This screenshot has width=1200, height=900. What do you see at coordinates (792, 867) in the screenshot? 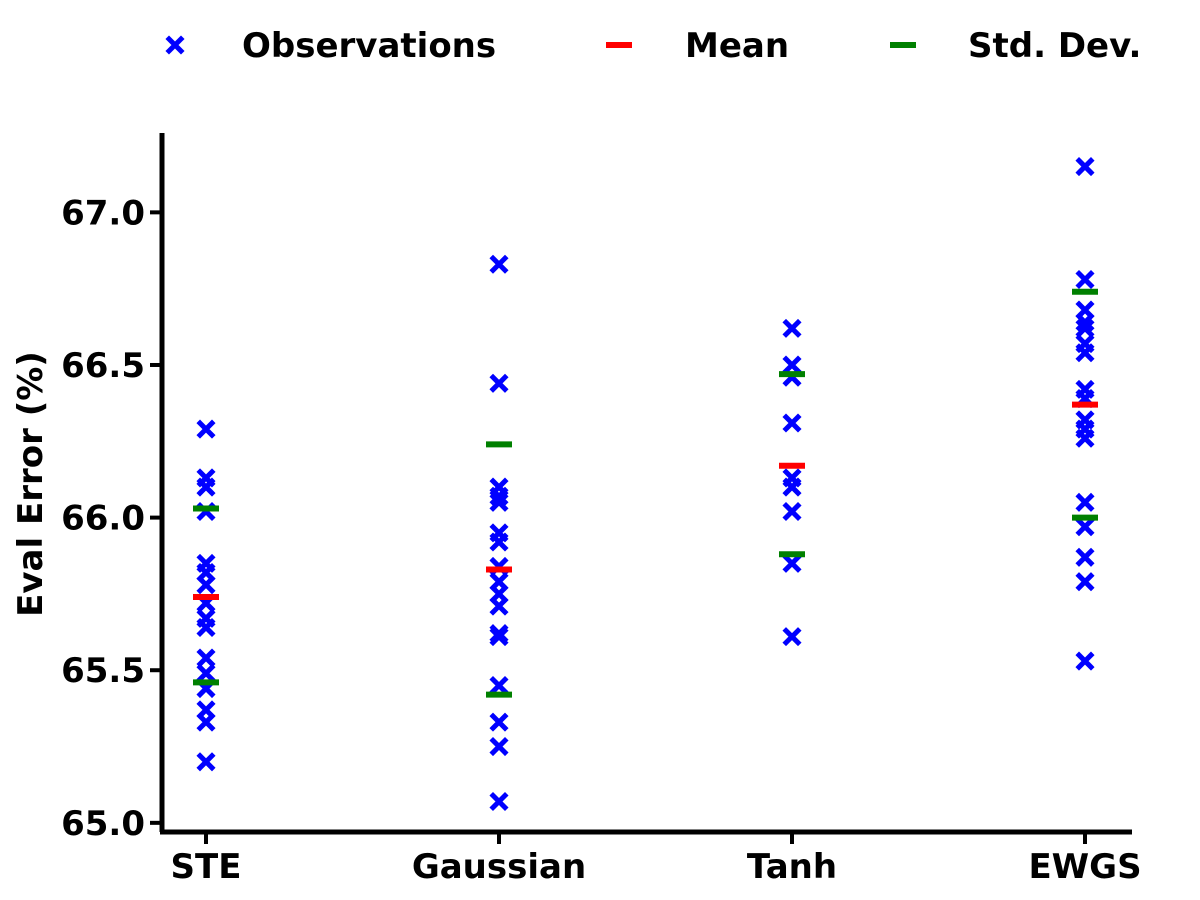
I see `x-tick-label: Tanh` at bounding box center [792, 867].